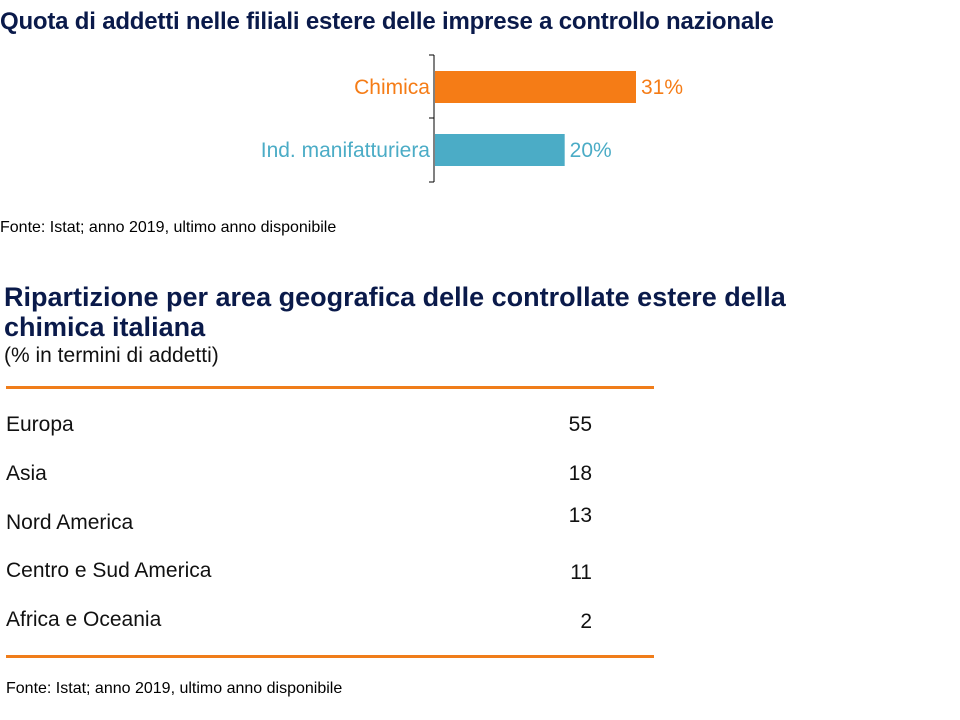 This screenshot has width=960, height=720. What do you see at coordinates (40, 424) in the screenshot?
I see `table-row-label: Europa` at bounding box center [40, 424].